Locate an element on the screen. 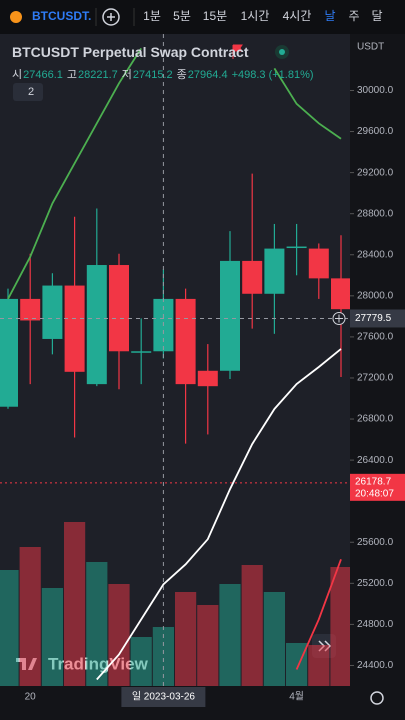  interval-button: 1시간 is located at coordinates (255, 16).